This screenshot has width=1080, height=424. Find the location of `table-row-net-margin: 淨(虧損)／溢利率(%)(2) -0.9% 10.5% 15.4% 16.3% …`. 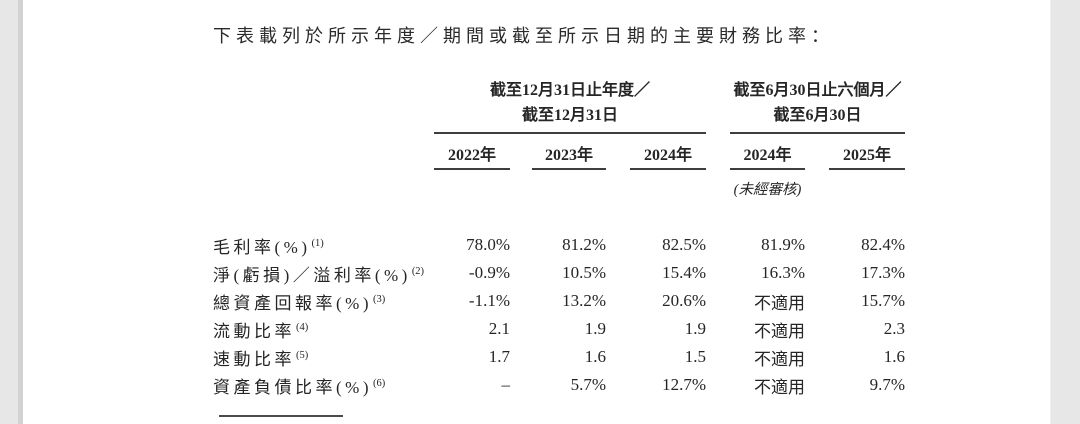

table-row-net-margin: 淨(虧損)／溢利率(%)(2) -0.9% 10.5% 15.4% 16.3% … is located at coordinates (559, 273).